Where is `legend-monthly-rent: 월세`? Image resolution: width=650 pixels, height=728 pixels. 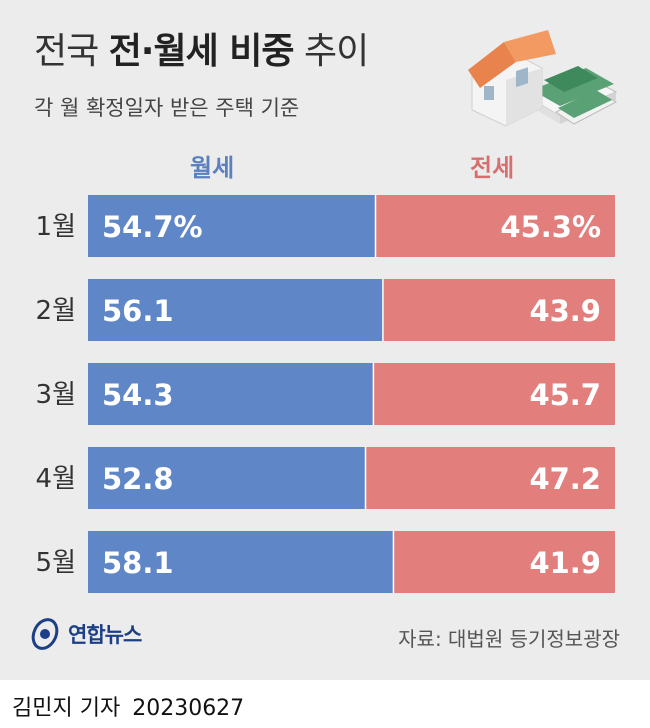 legend-monthly-rent: 월세 is located at coordinates (212, 168).